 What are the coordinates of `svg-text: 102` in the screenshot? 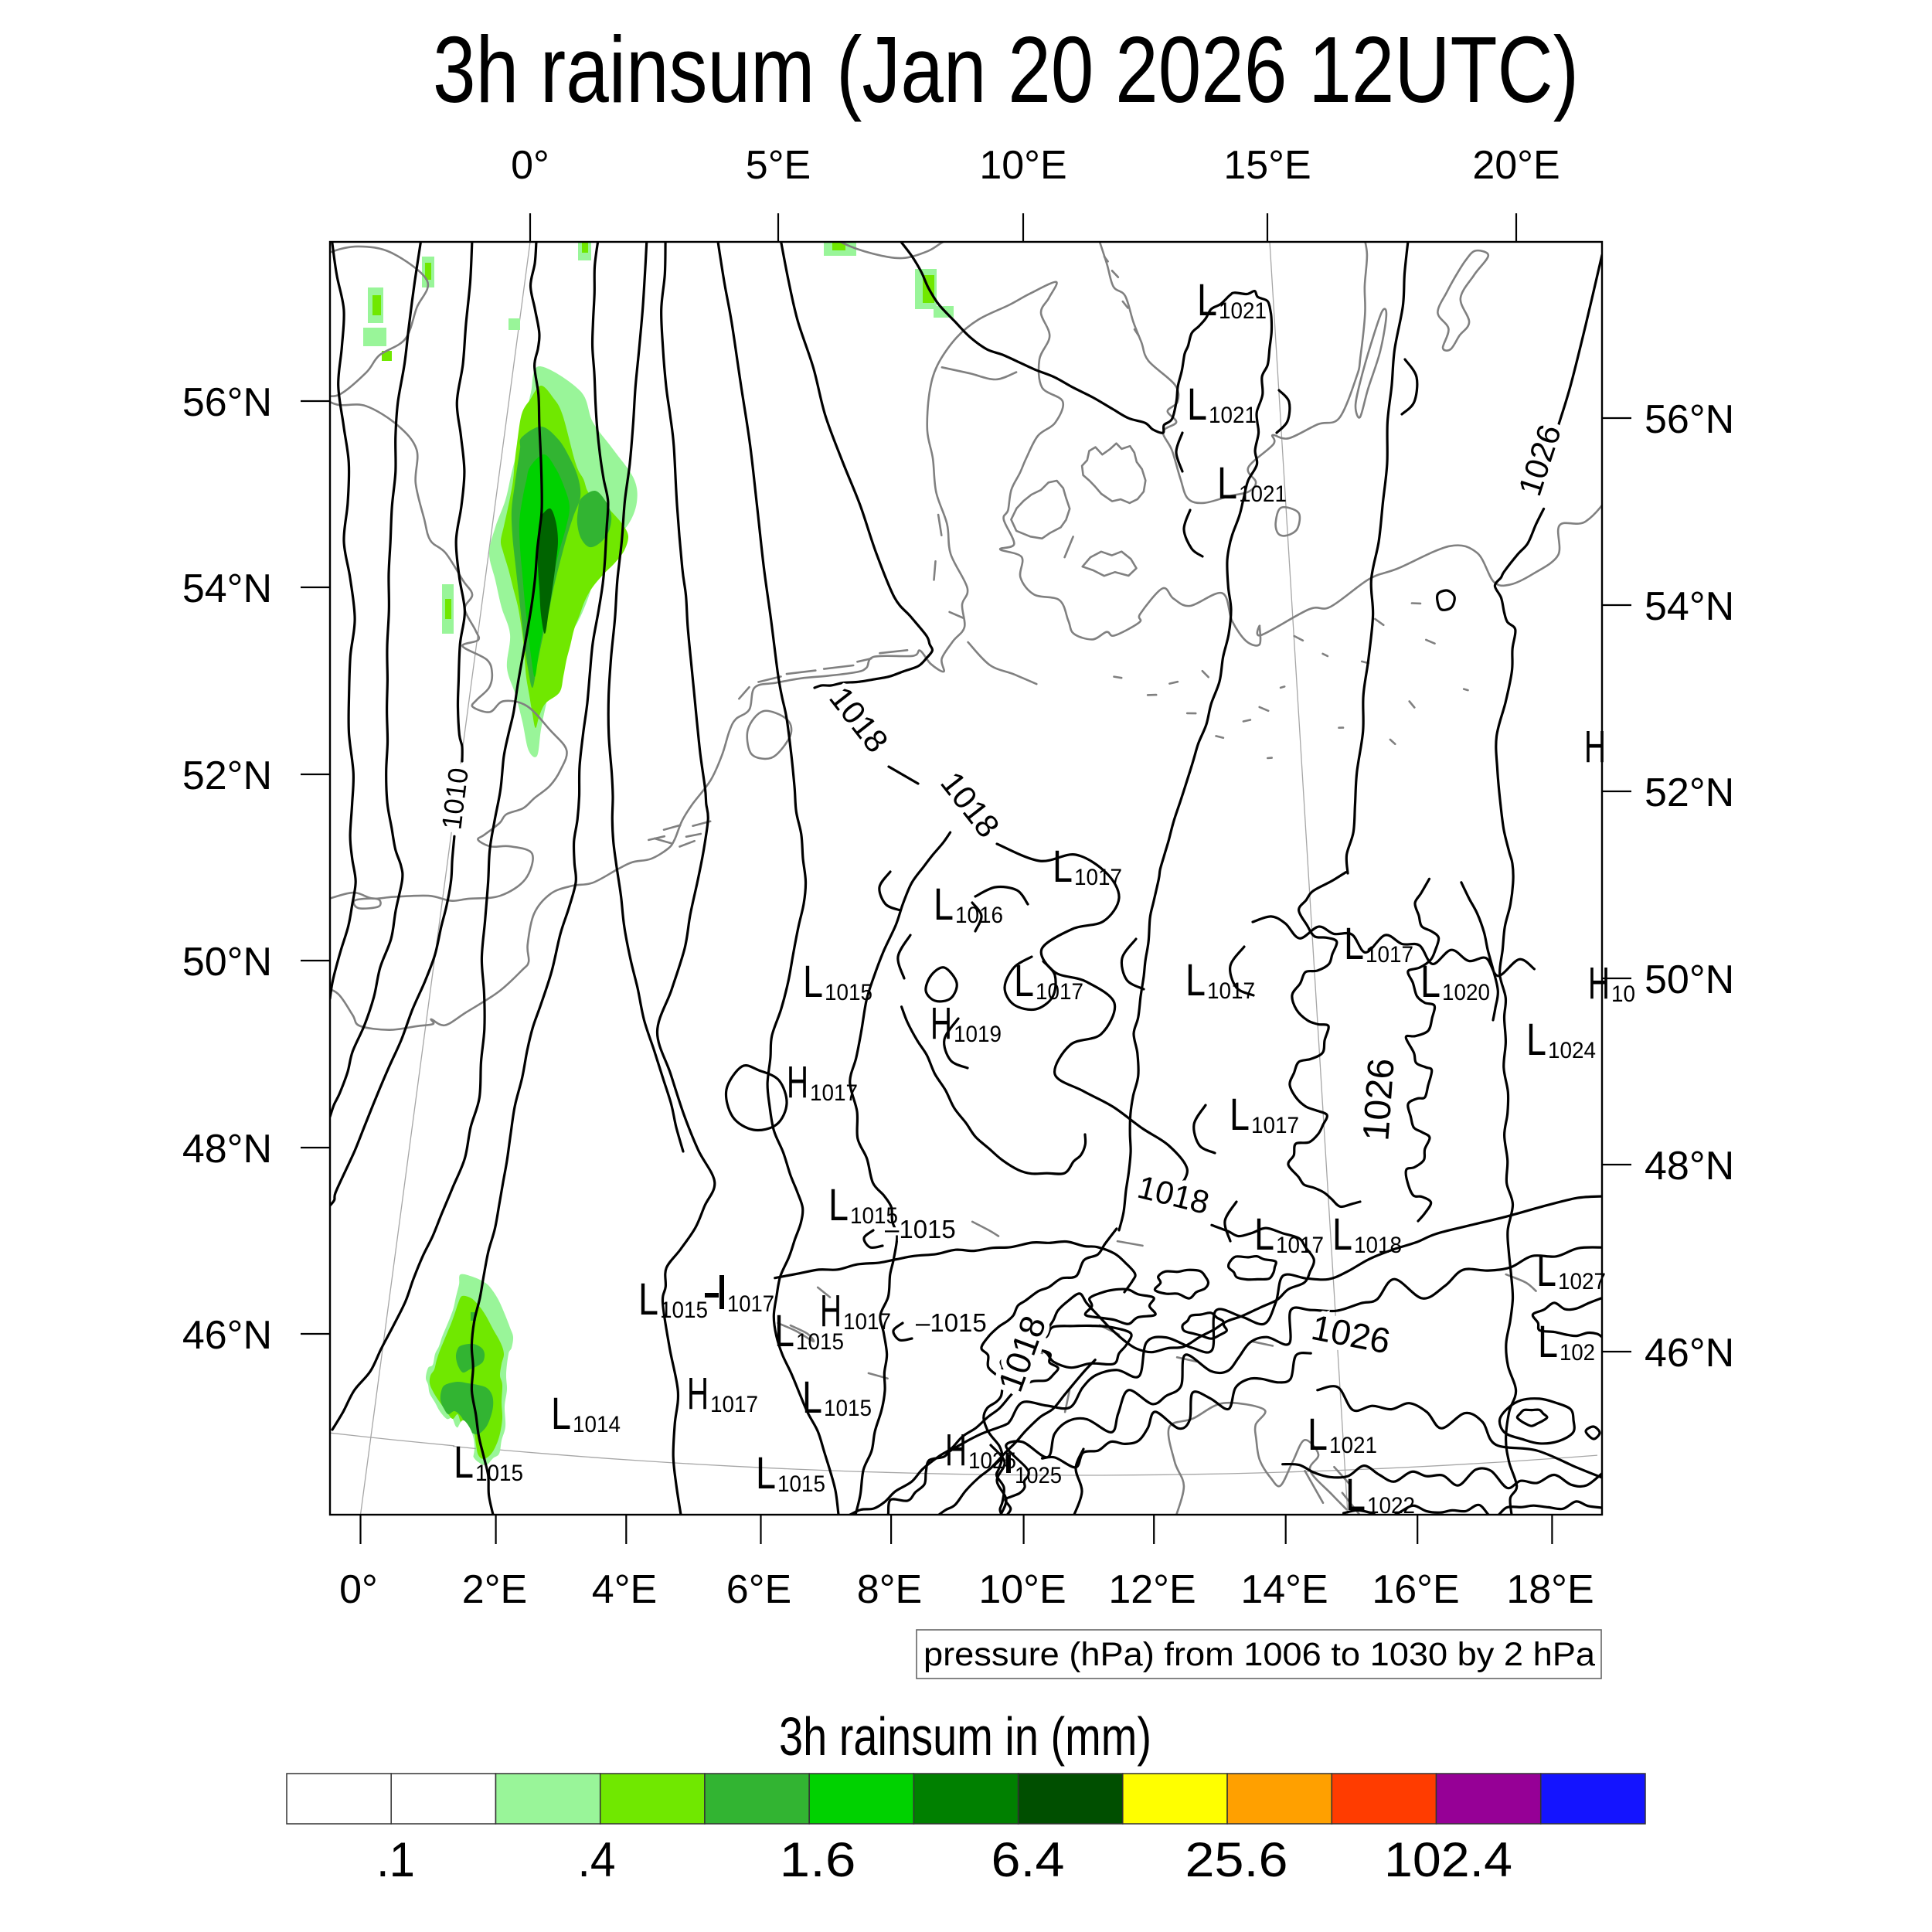 It's located at (1577, 1353).